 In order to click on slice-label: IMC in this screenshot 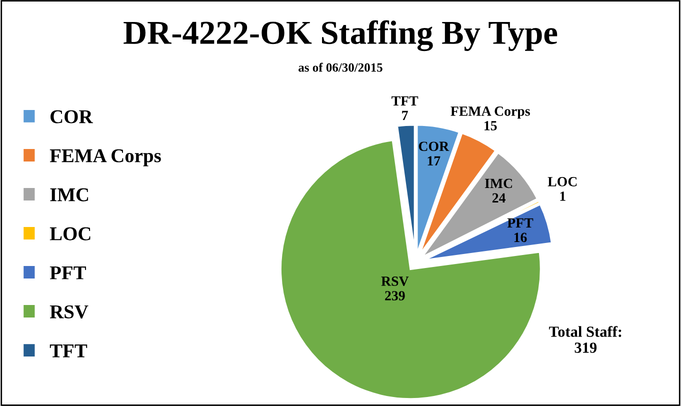, I will do `click(498, 183)`.